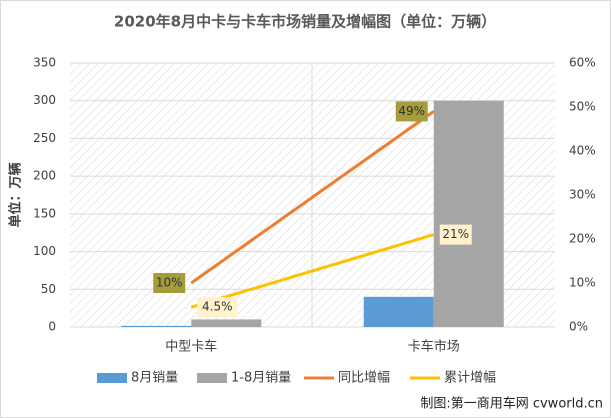 This screenshot has height=418, width=611. Describe the element at coordinates (582, 239) in the screenshot. I see `y2-tick-label: 20%` at that location.